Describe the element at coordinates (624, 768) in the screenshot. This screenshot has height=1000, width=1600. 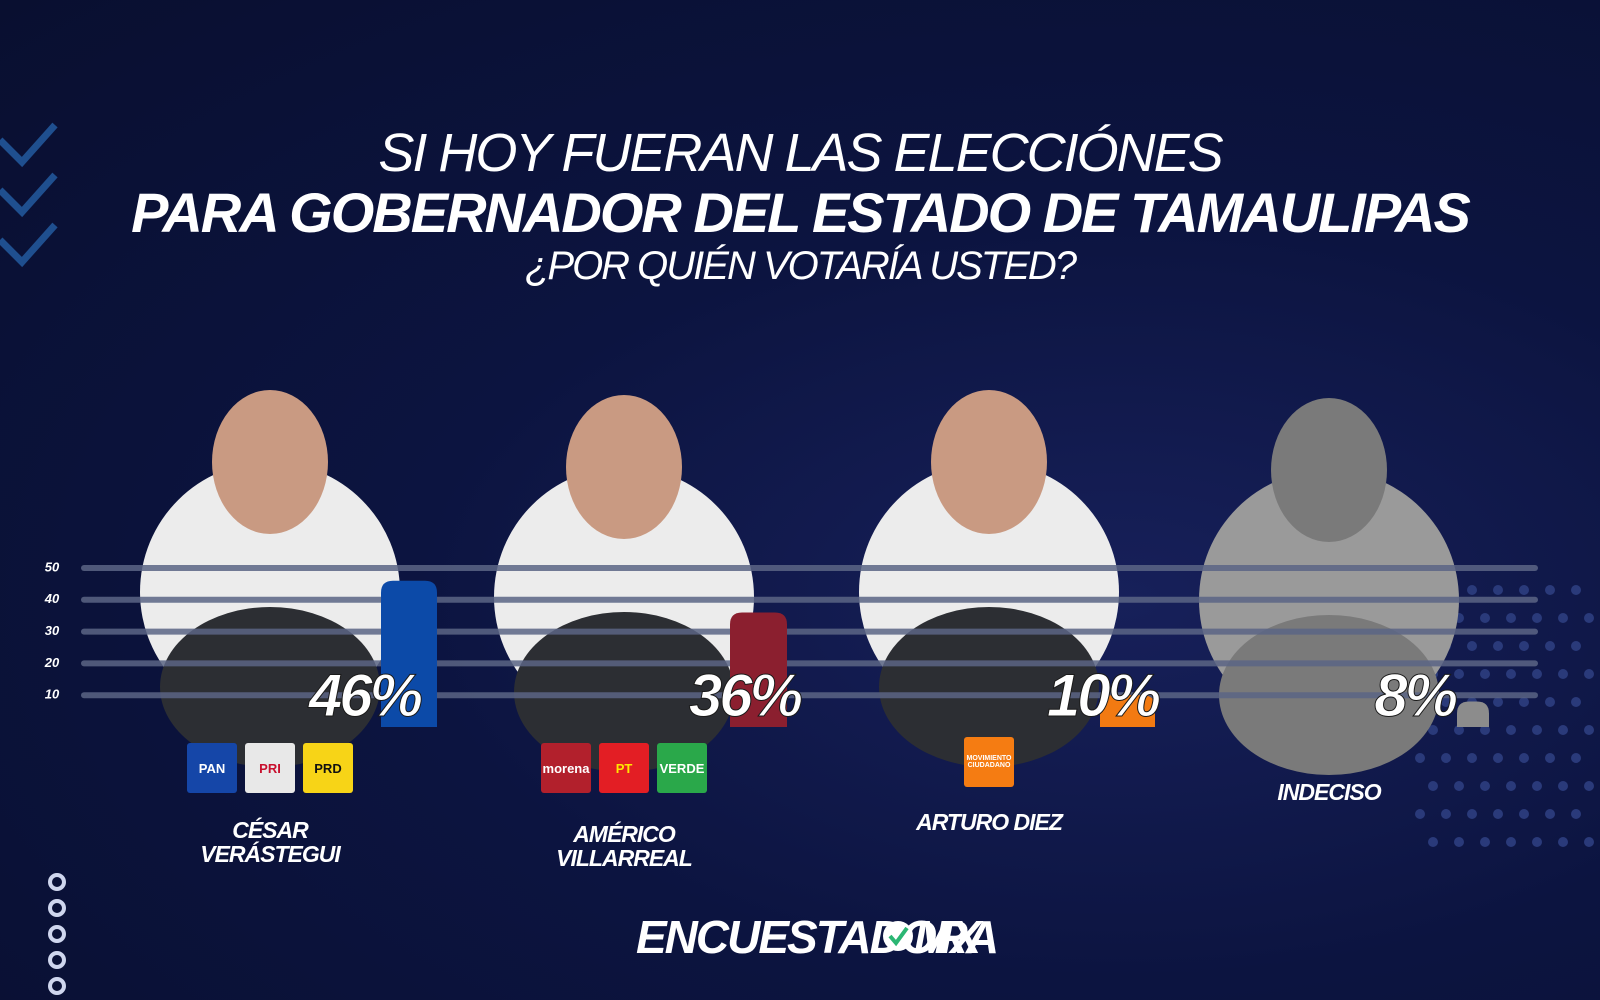
I see `party-logo: PT` at that location.